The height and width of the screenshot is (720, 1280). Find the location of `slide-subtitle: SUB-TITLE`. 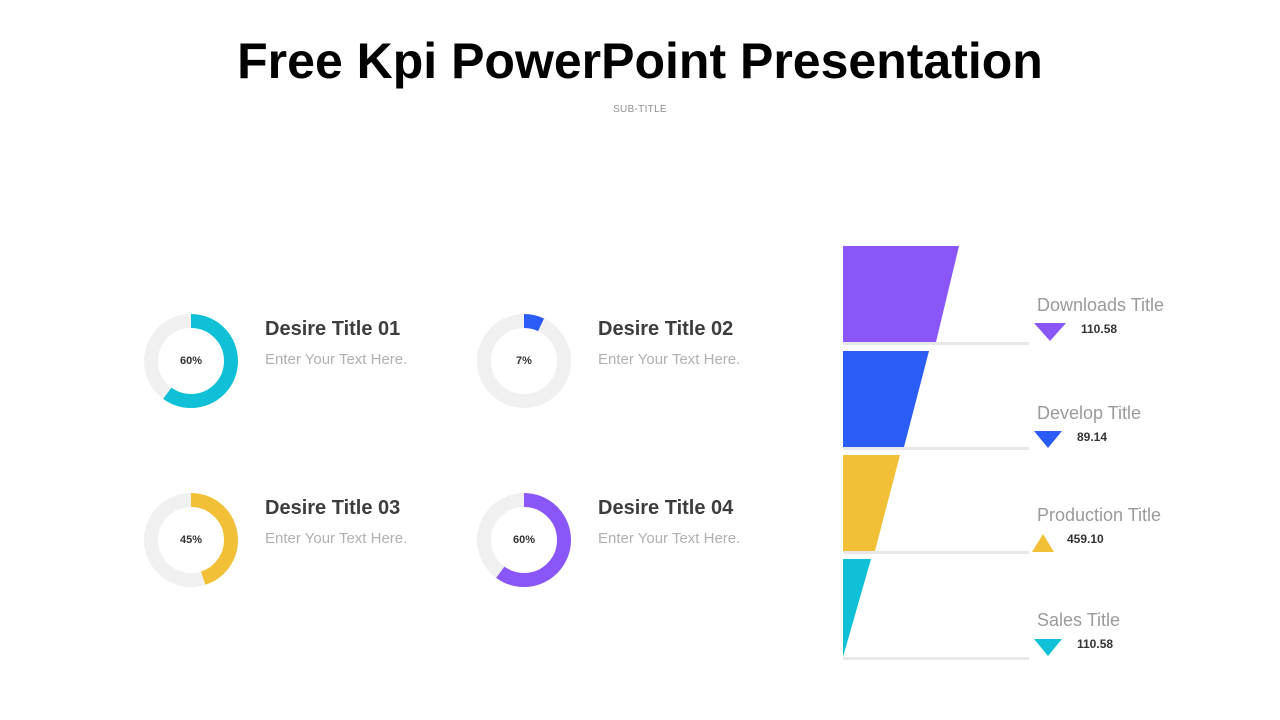

slide-subtitle: SUB-TITLE is located at coordinates (640, 109).